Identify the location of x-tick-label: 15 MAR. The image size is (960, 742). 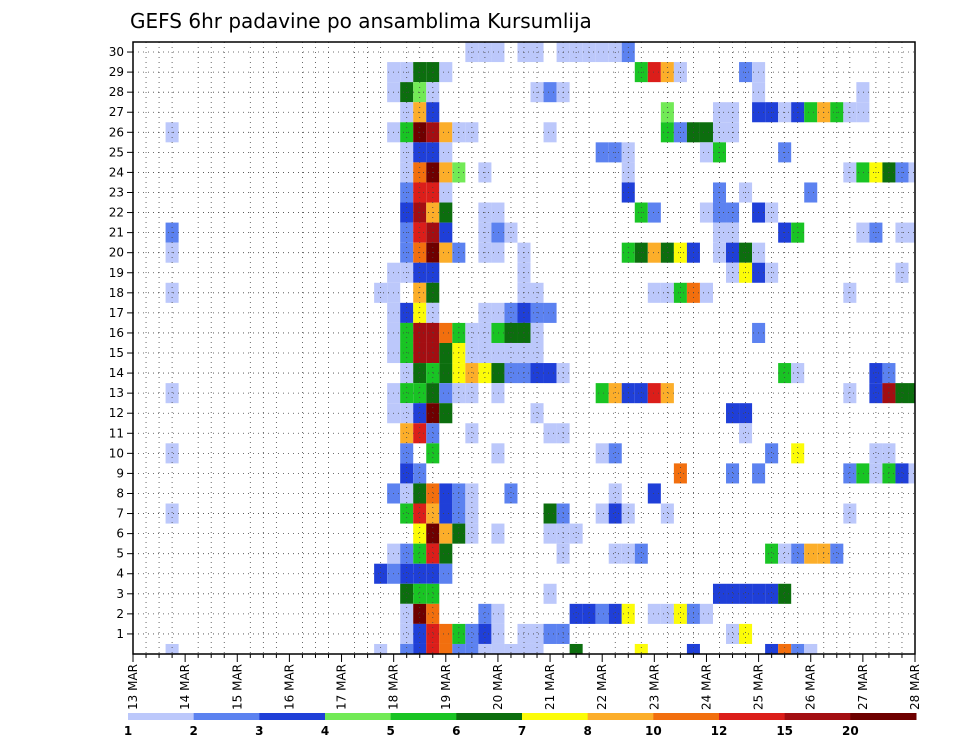
(237, 687).